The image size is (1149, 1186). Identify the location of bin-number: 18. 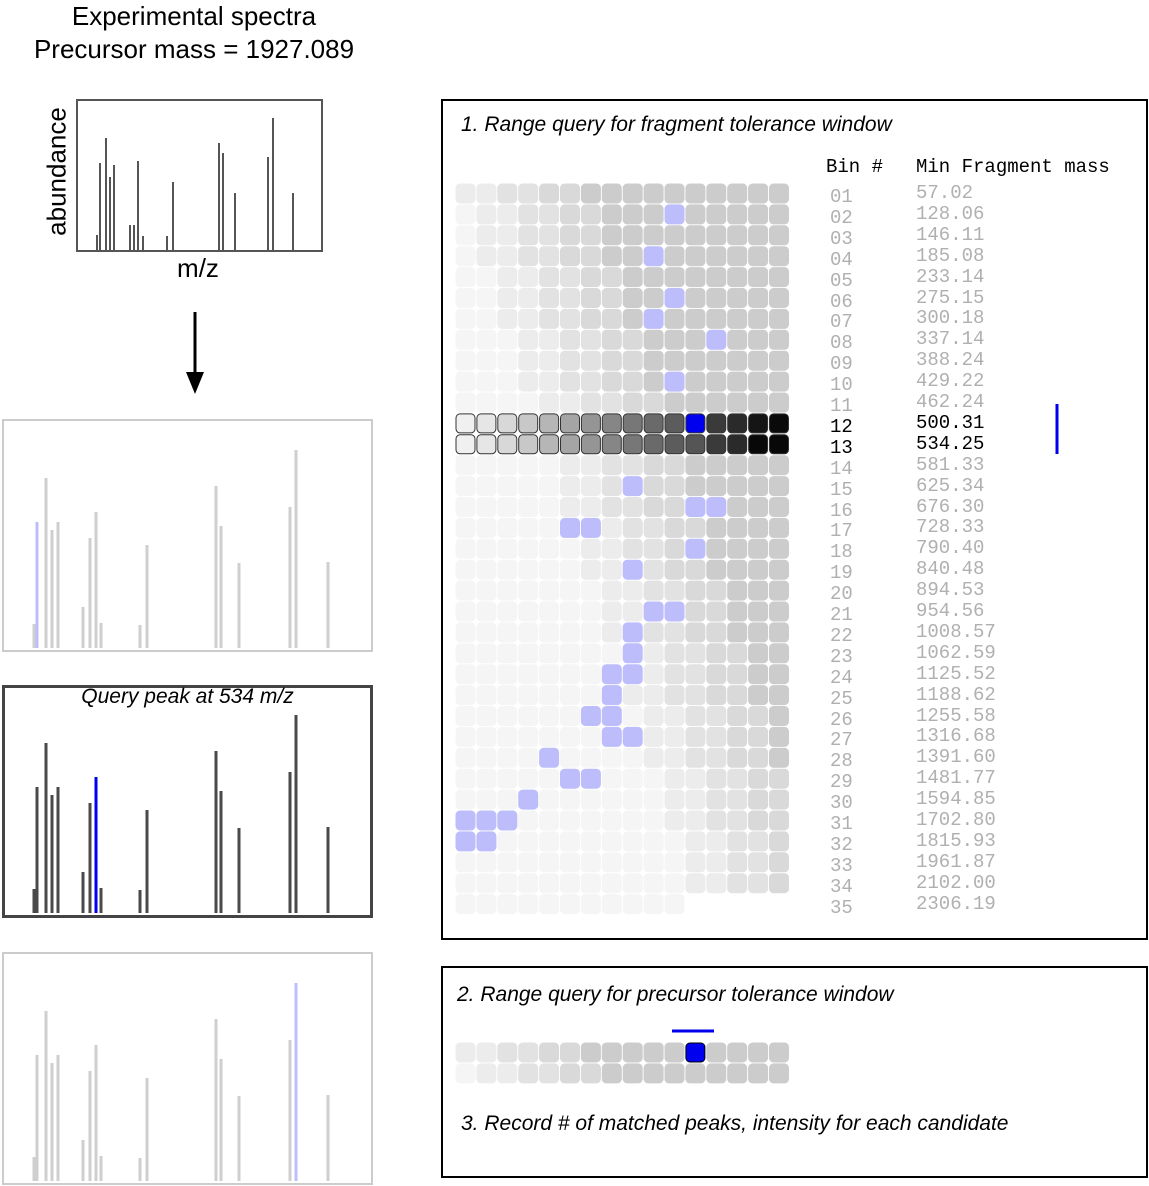
(841, 552).